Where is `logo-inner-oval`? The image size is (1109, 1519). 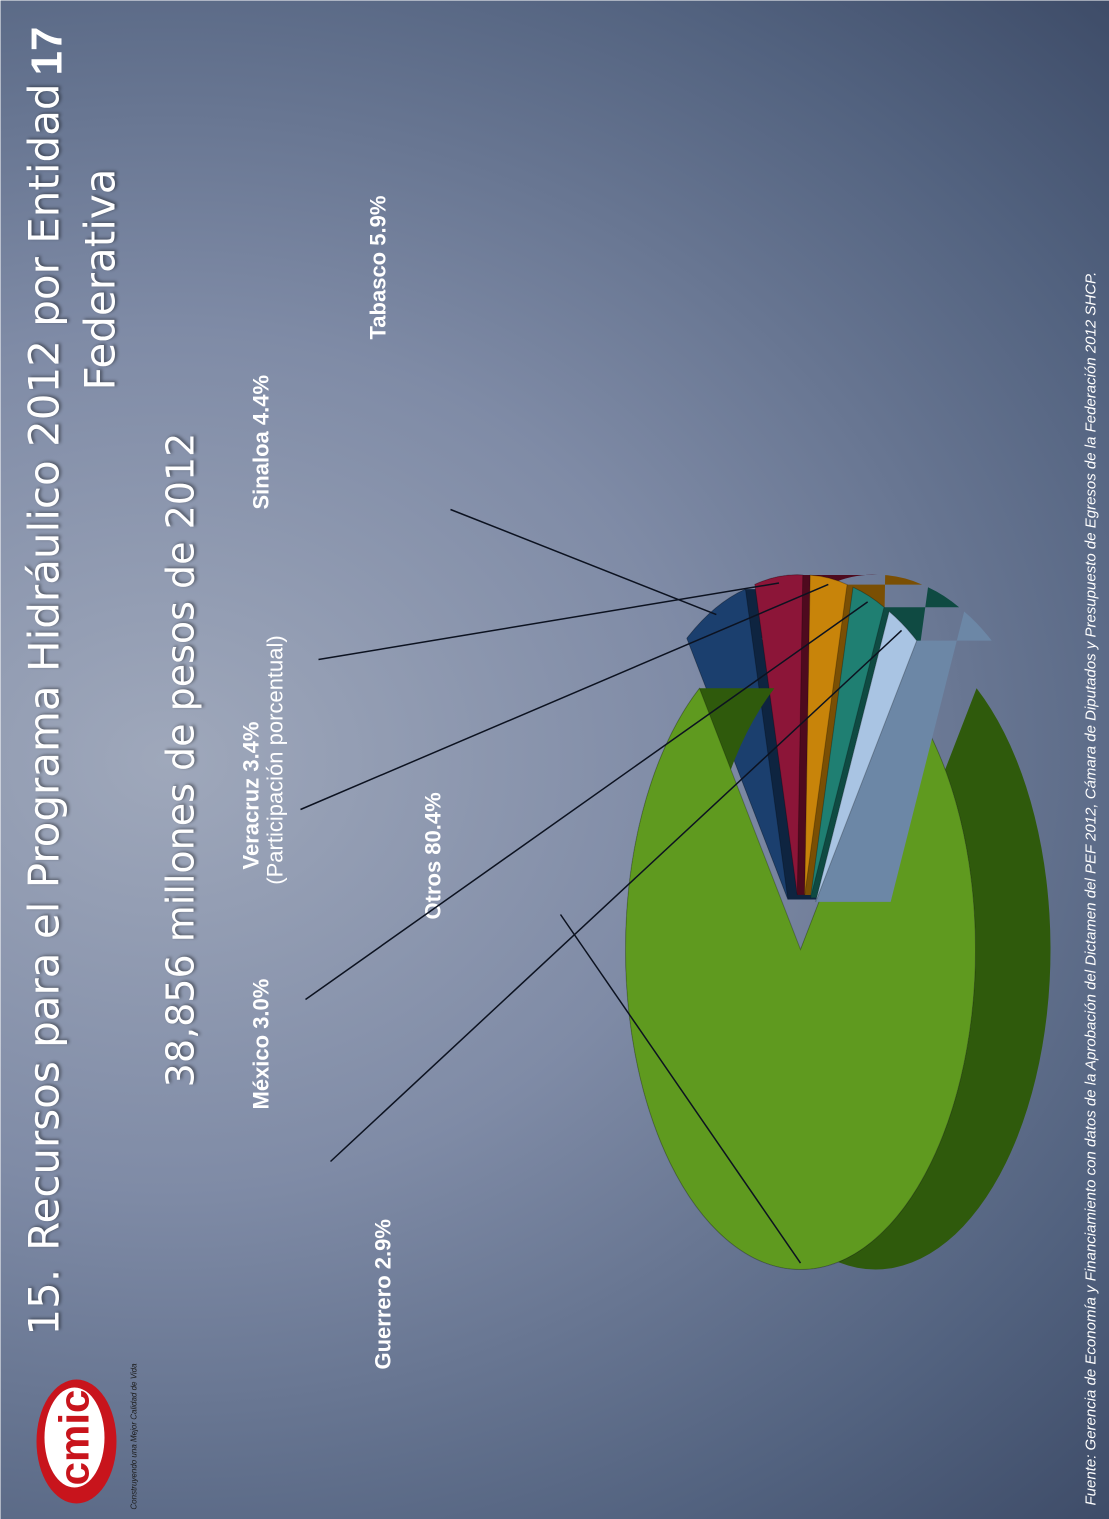
logo-inner-oval is located at coordinates (74, 1437).